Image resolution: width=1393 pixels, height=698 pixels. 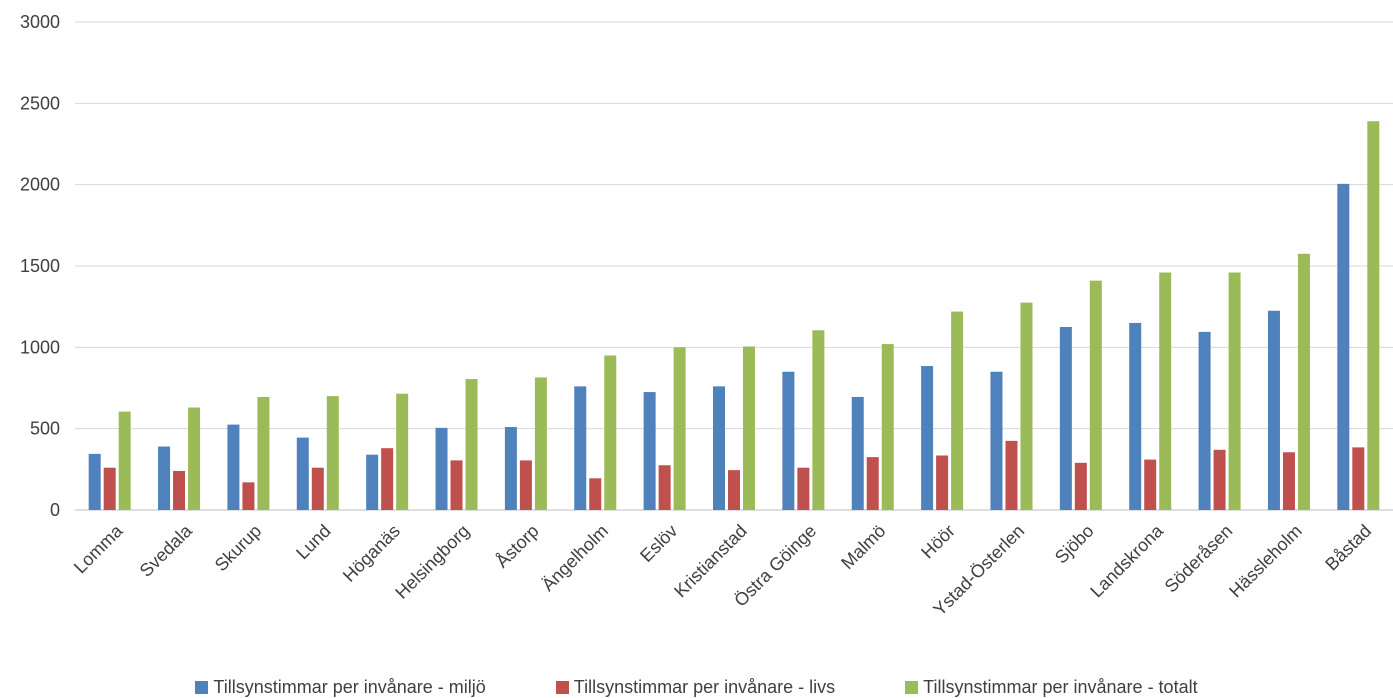 I want to click on x-category-label-18: Båstad, so click(x=1348, y=548).